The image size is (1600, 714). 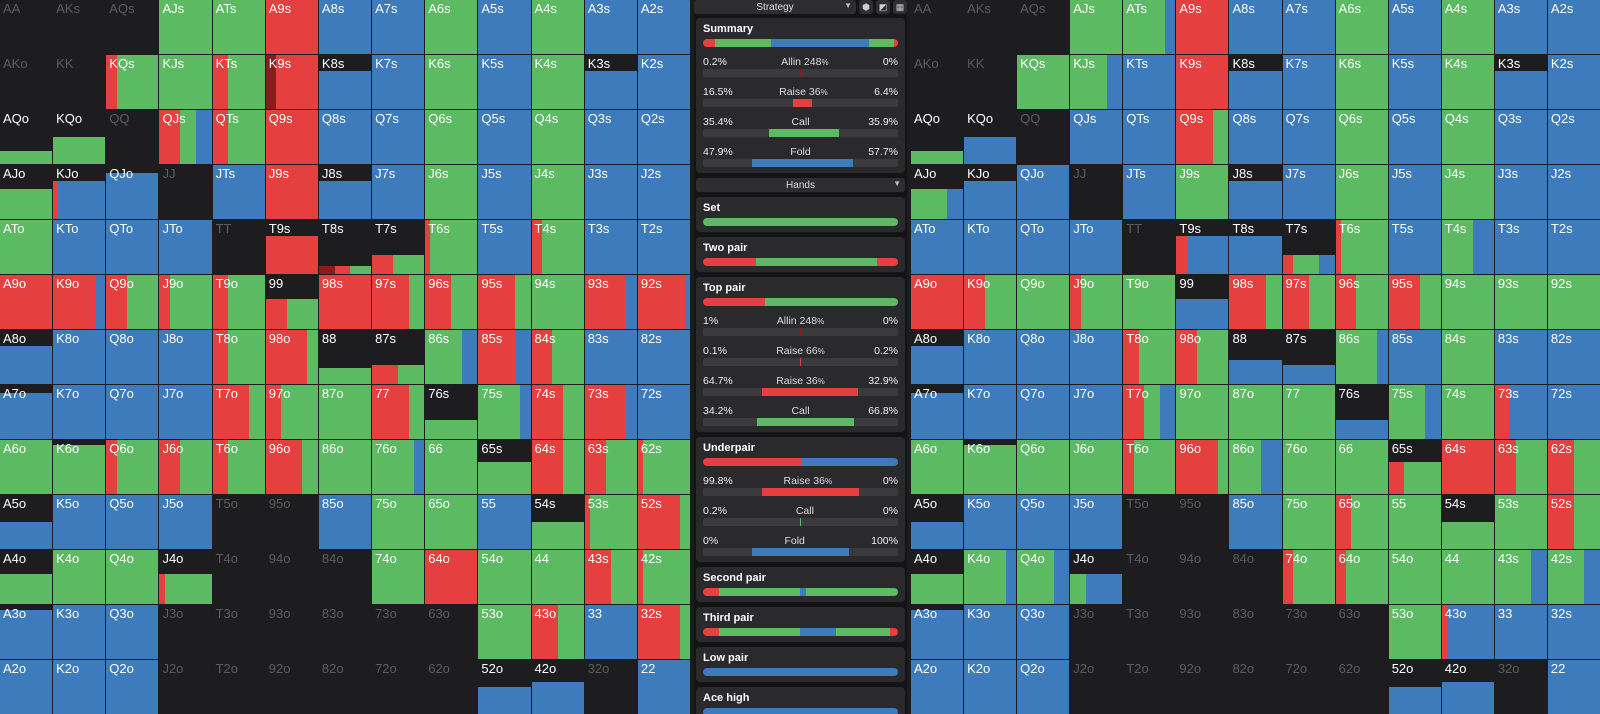 What do you see at coordinates (800, 624) in the screenshot?
I see `hand-category-card: Third pair` at bounding box center [800, 624].